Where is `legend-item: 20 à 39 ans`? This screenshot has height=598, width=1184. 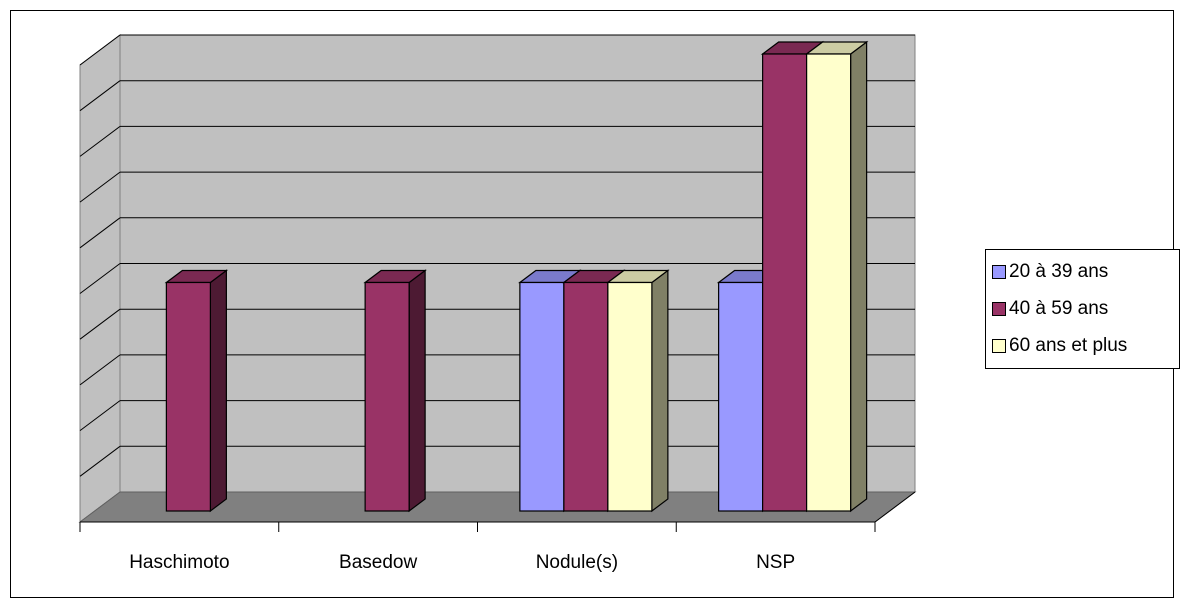 legend-item: 20 à 39 ans is located at coordinates (1050, 272).